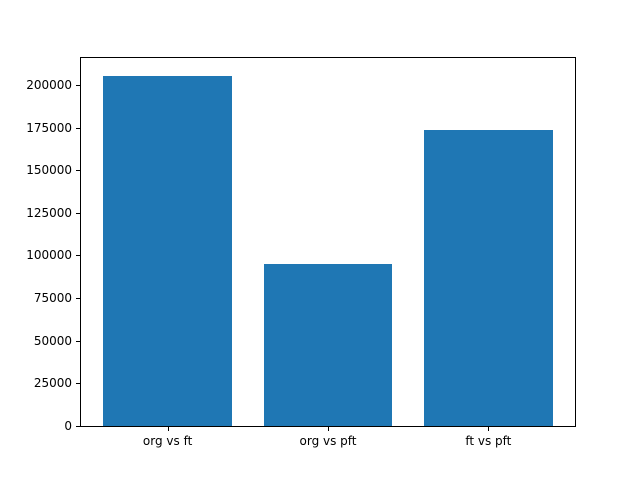  I want to click on y-tick-label: 175000, so click(49, 127).